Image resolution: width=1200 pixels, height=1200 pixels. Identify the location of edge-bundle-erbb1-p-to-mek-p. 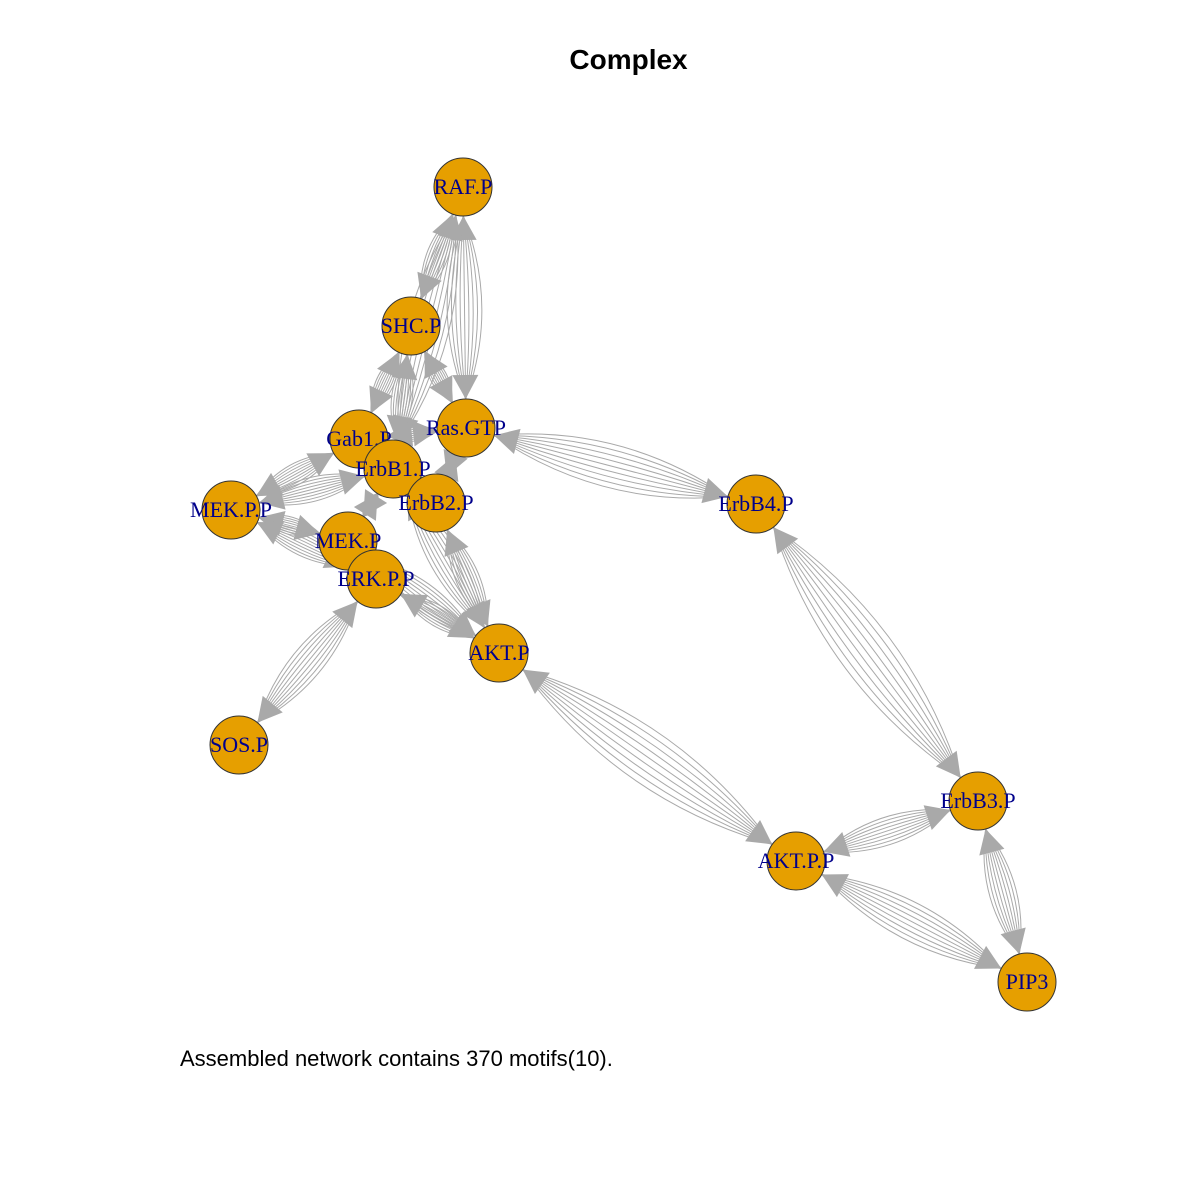
(370, 505).